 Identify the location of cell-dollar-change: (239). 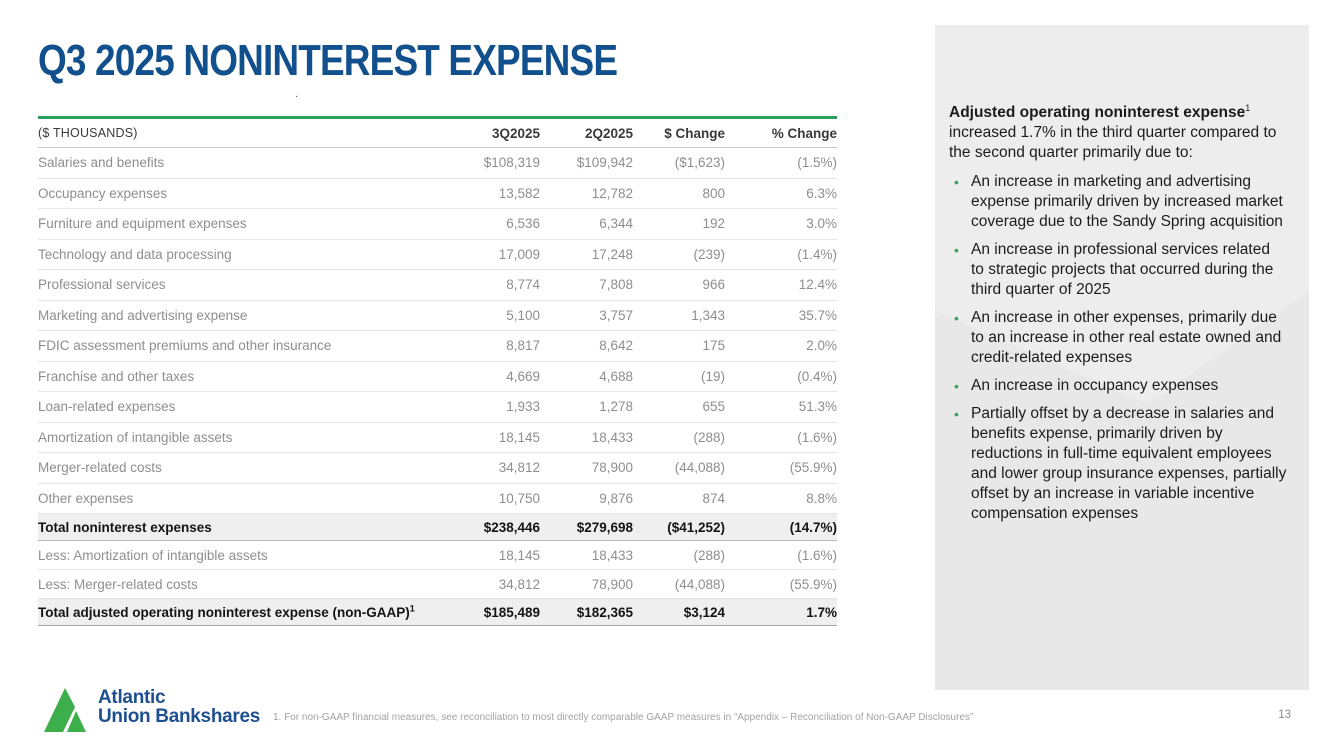
(709, 254).